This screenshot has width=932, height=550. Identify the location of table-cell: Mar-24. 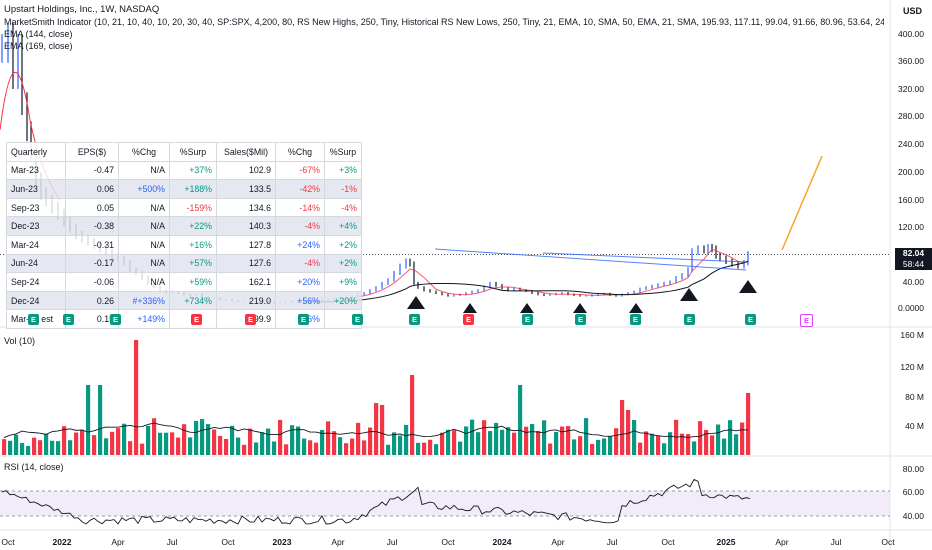
(36, 244).